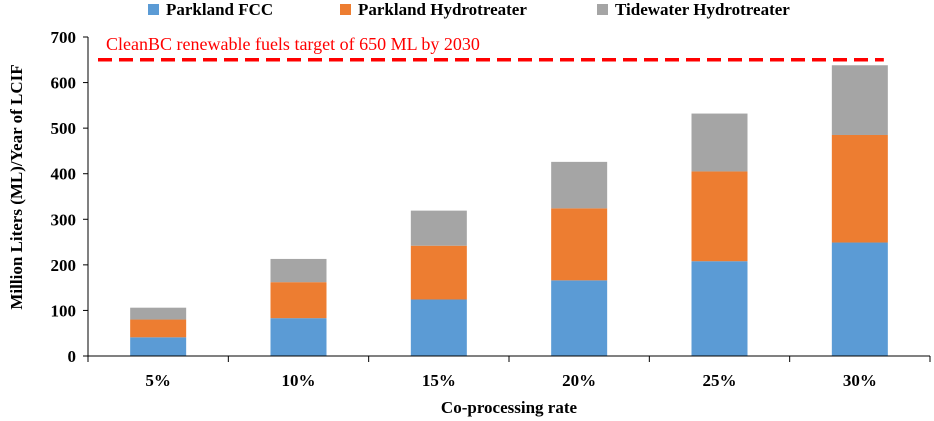  I want to click on x-tick-label: 5%, so click(158, 380).